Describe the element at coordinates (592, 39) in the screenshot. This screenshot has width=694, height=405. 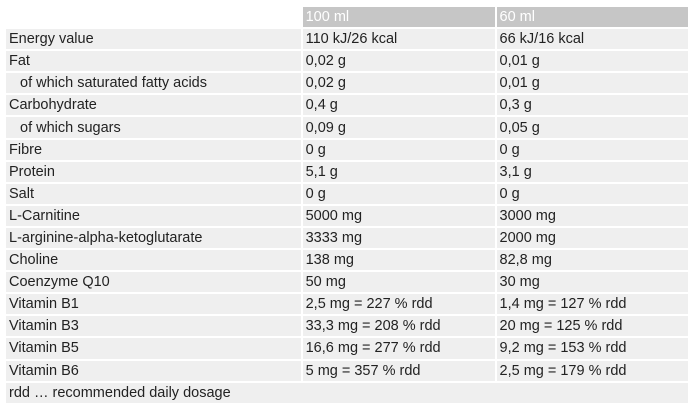
I see `value-cell: 66 kJ/16 kcal` at that location.